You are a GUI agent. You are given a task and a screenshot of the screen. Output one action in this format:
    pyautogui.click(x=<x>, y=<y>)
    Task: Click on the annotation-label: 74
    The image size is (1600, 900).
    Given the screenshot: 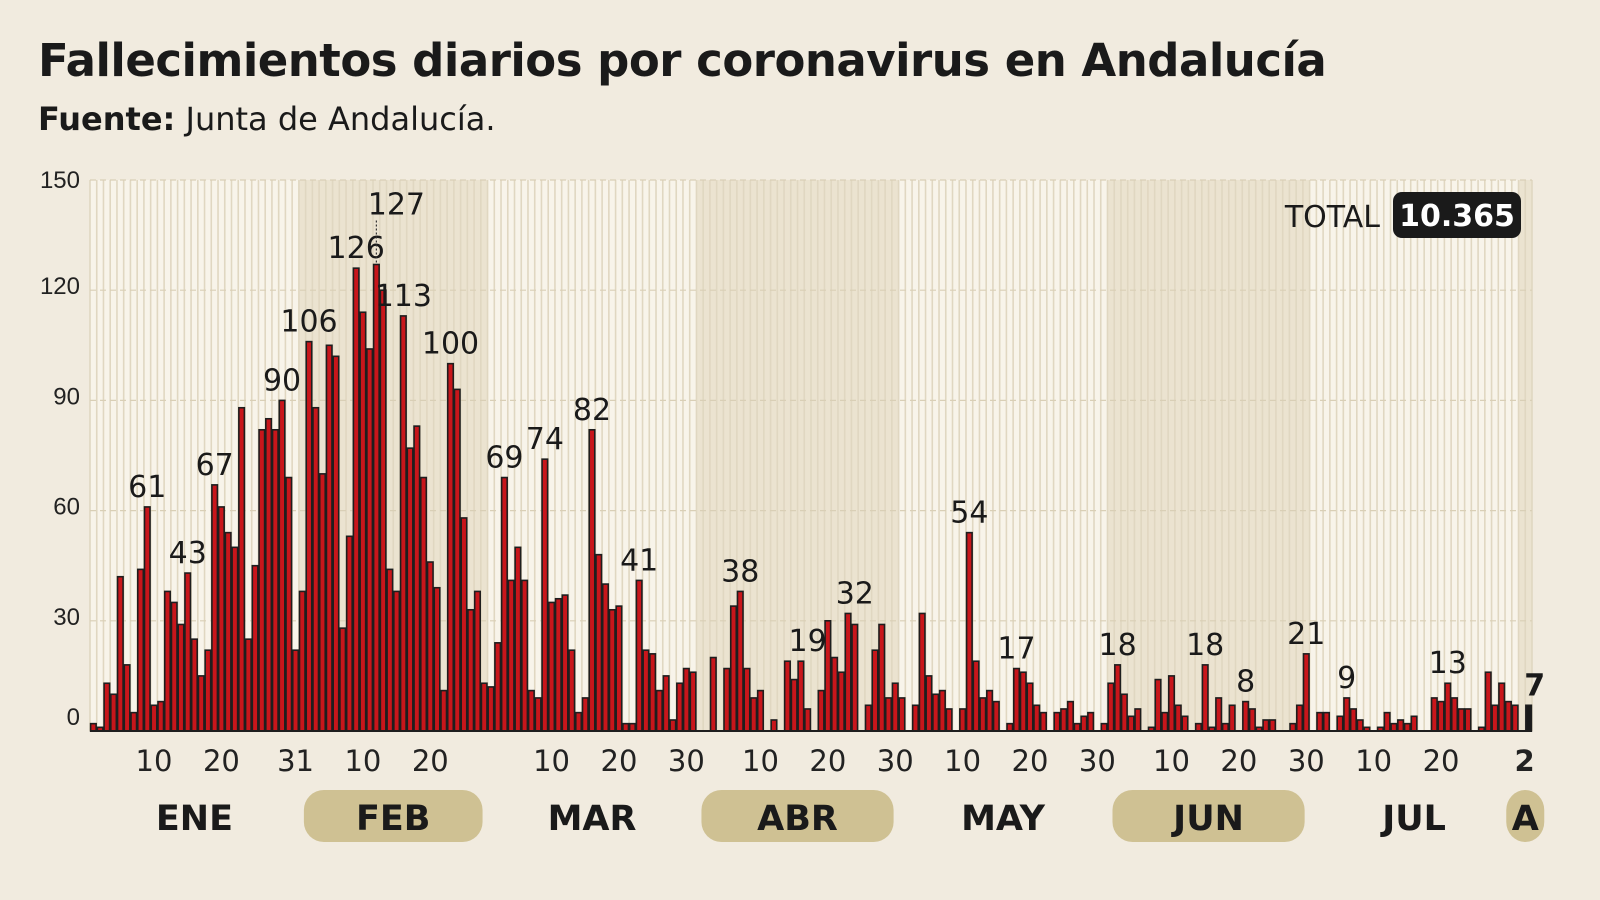 What is the action you would take?
    pyautogui.click(x=545, y=439)
    